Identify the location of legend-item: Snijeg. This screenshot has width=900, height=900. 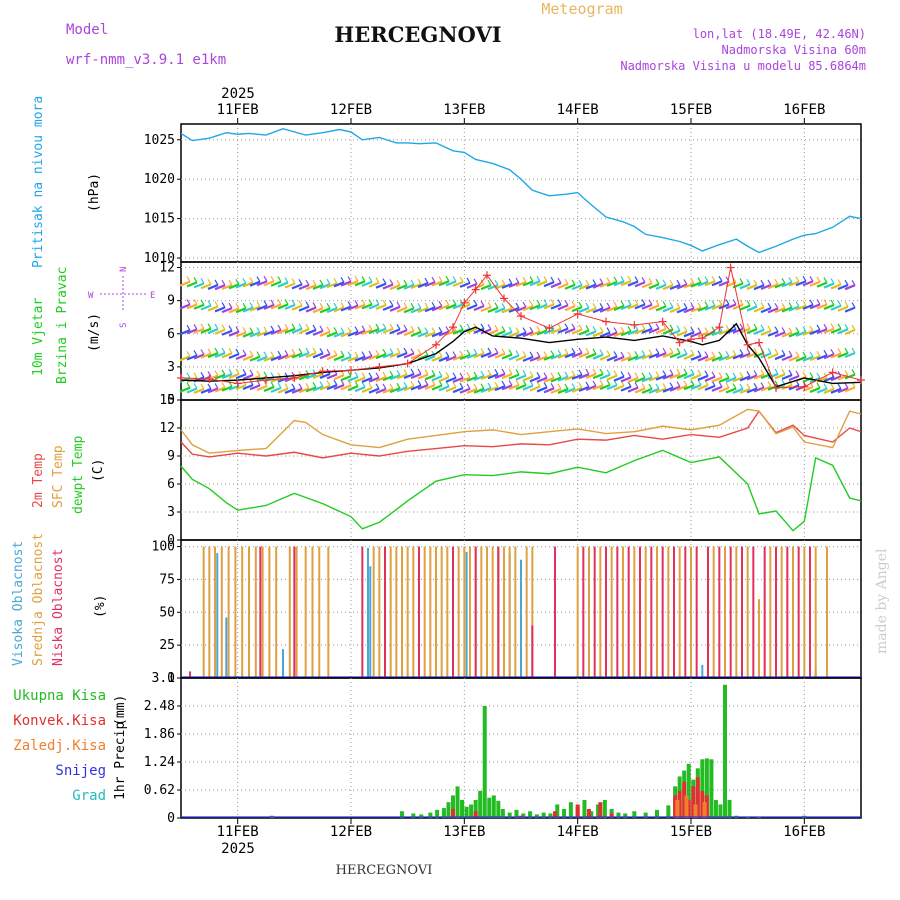
(80, 771).